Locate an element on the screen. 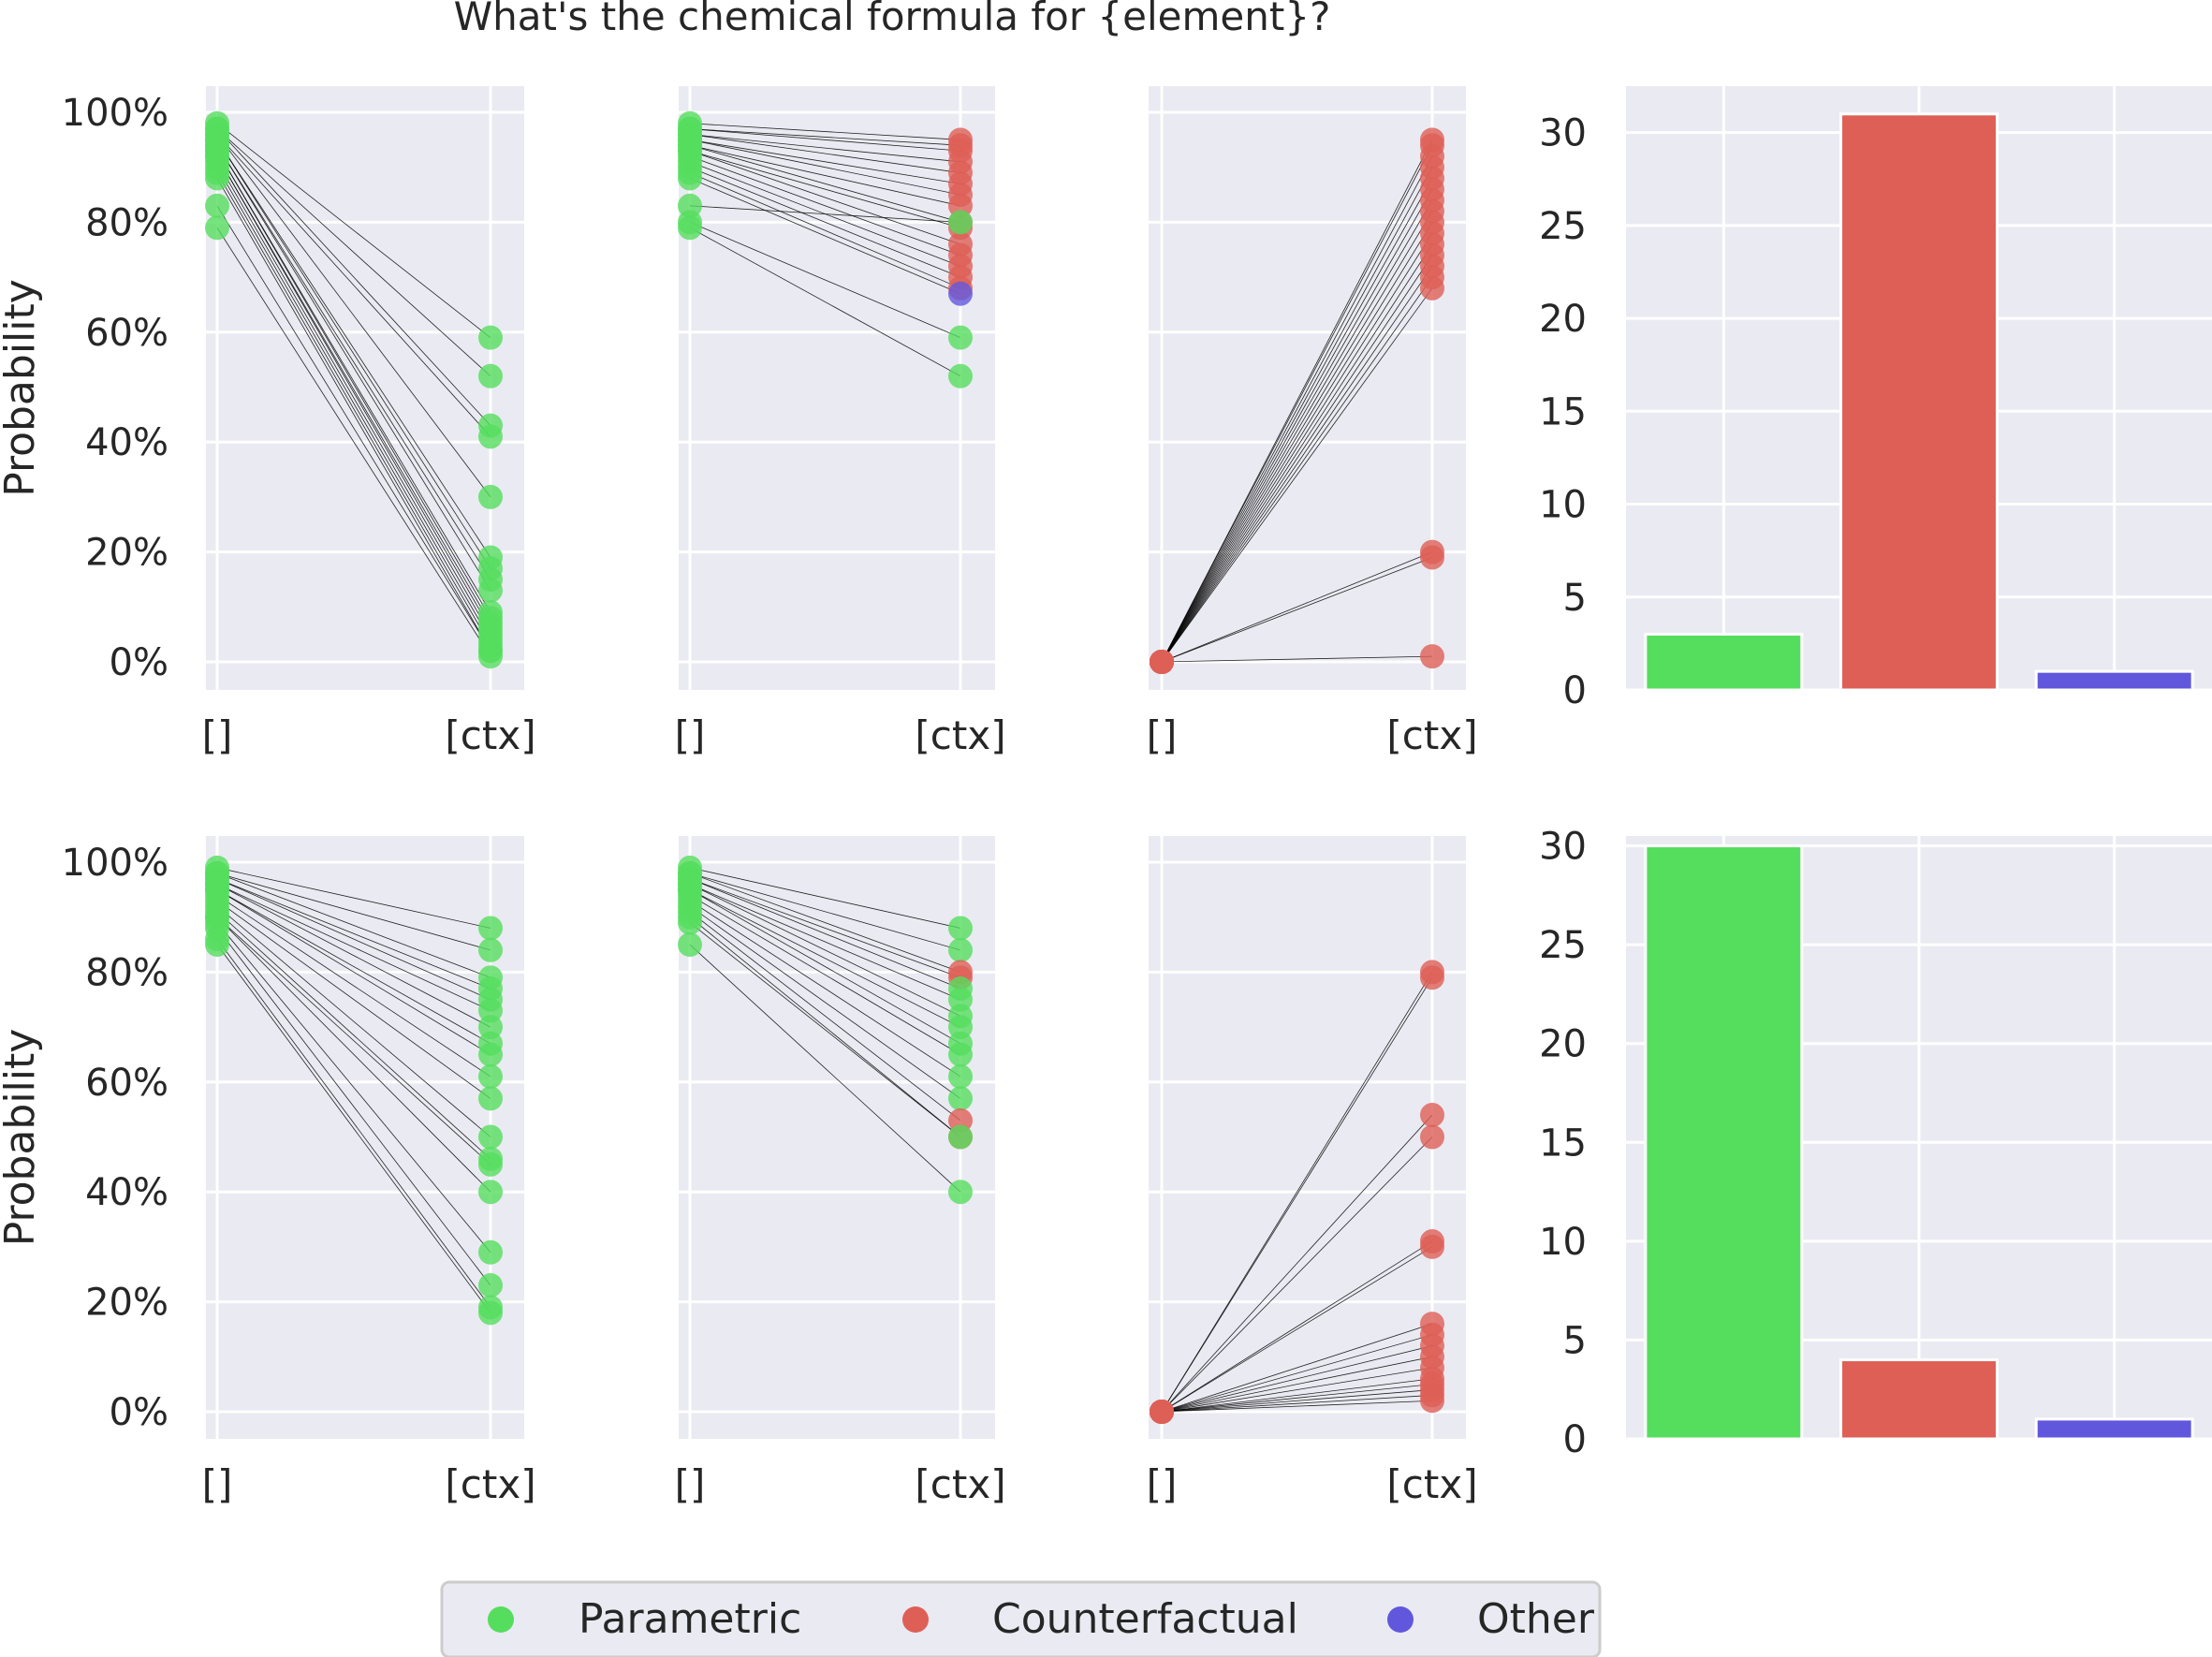 The image size is (2212, 1657). ytick-label: 30 is located at coordinates (1563, 848).